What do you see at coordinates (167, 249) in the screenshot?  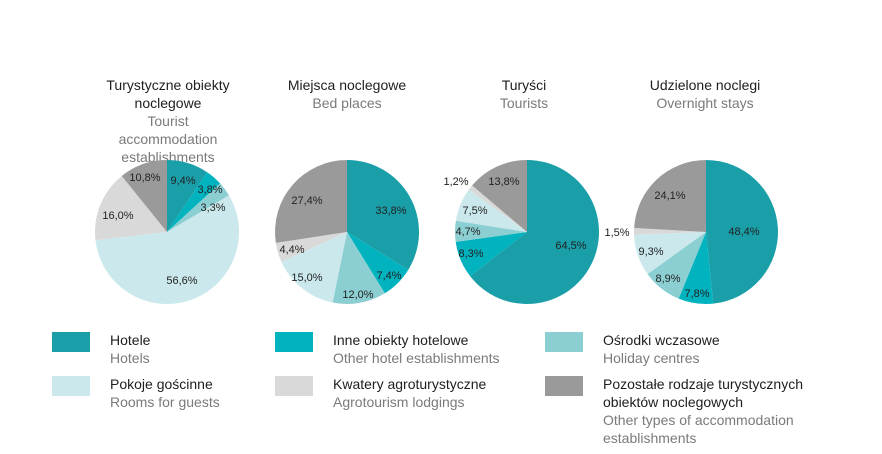 I see `pie-slice-establishments-rooms` at bounding box center [167, 249].